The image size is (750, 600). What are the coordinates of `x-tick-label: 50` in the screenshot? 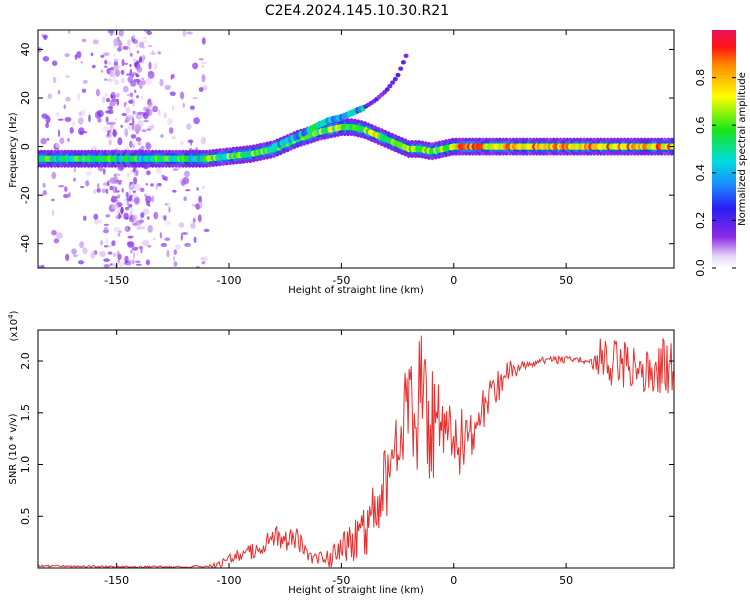 It's located at (566, 280).